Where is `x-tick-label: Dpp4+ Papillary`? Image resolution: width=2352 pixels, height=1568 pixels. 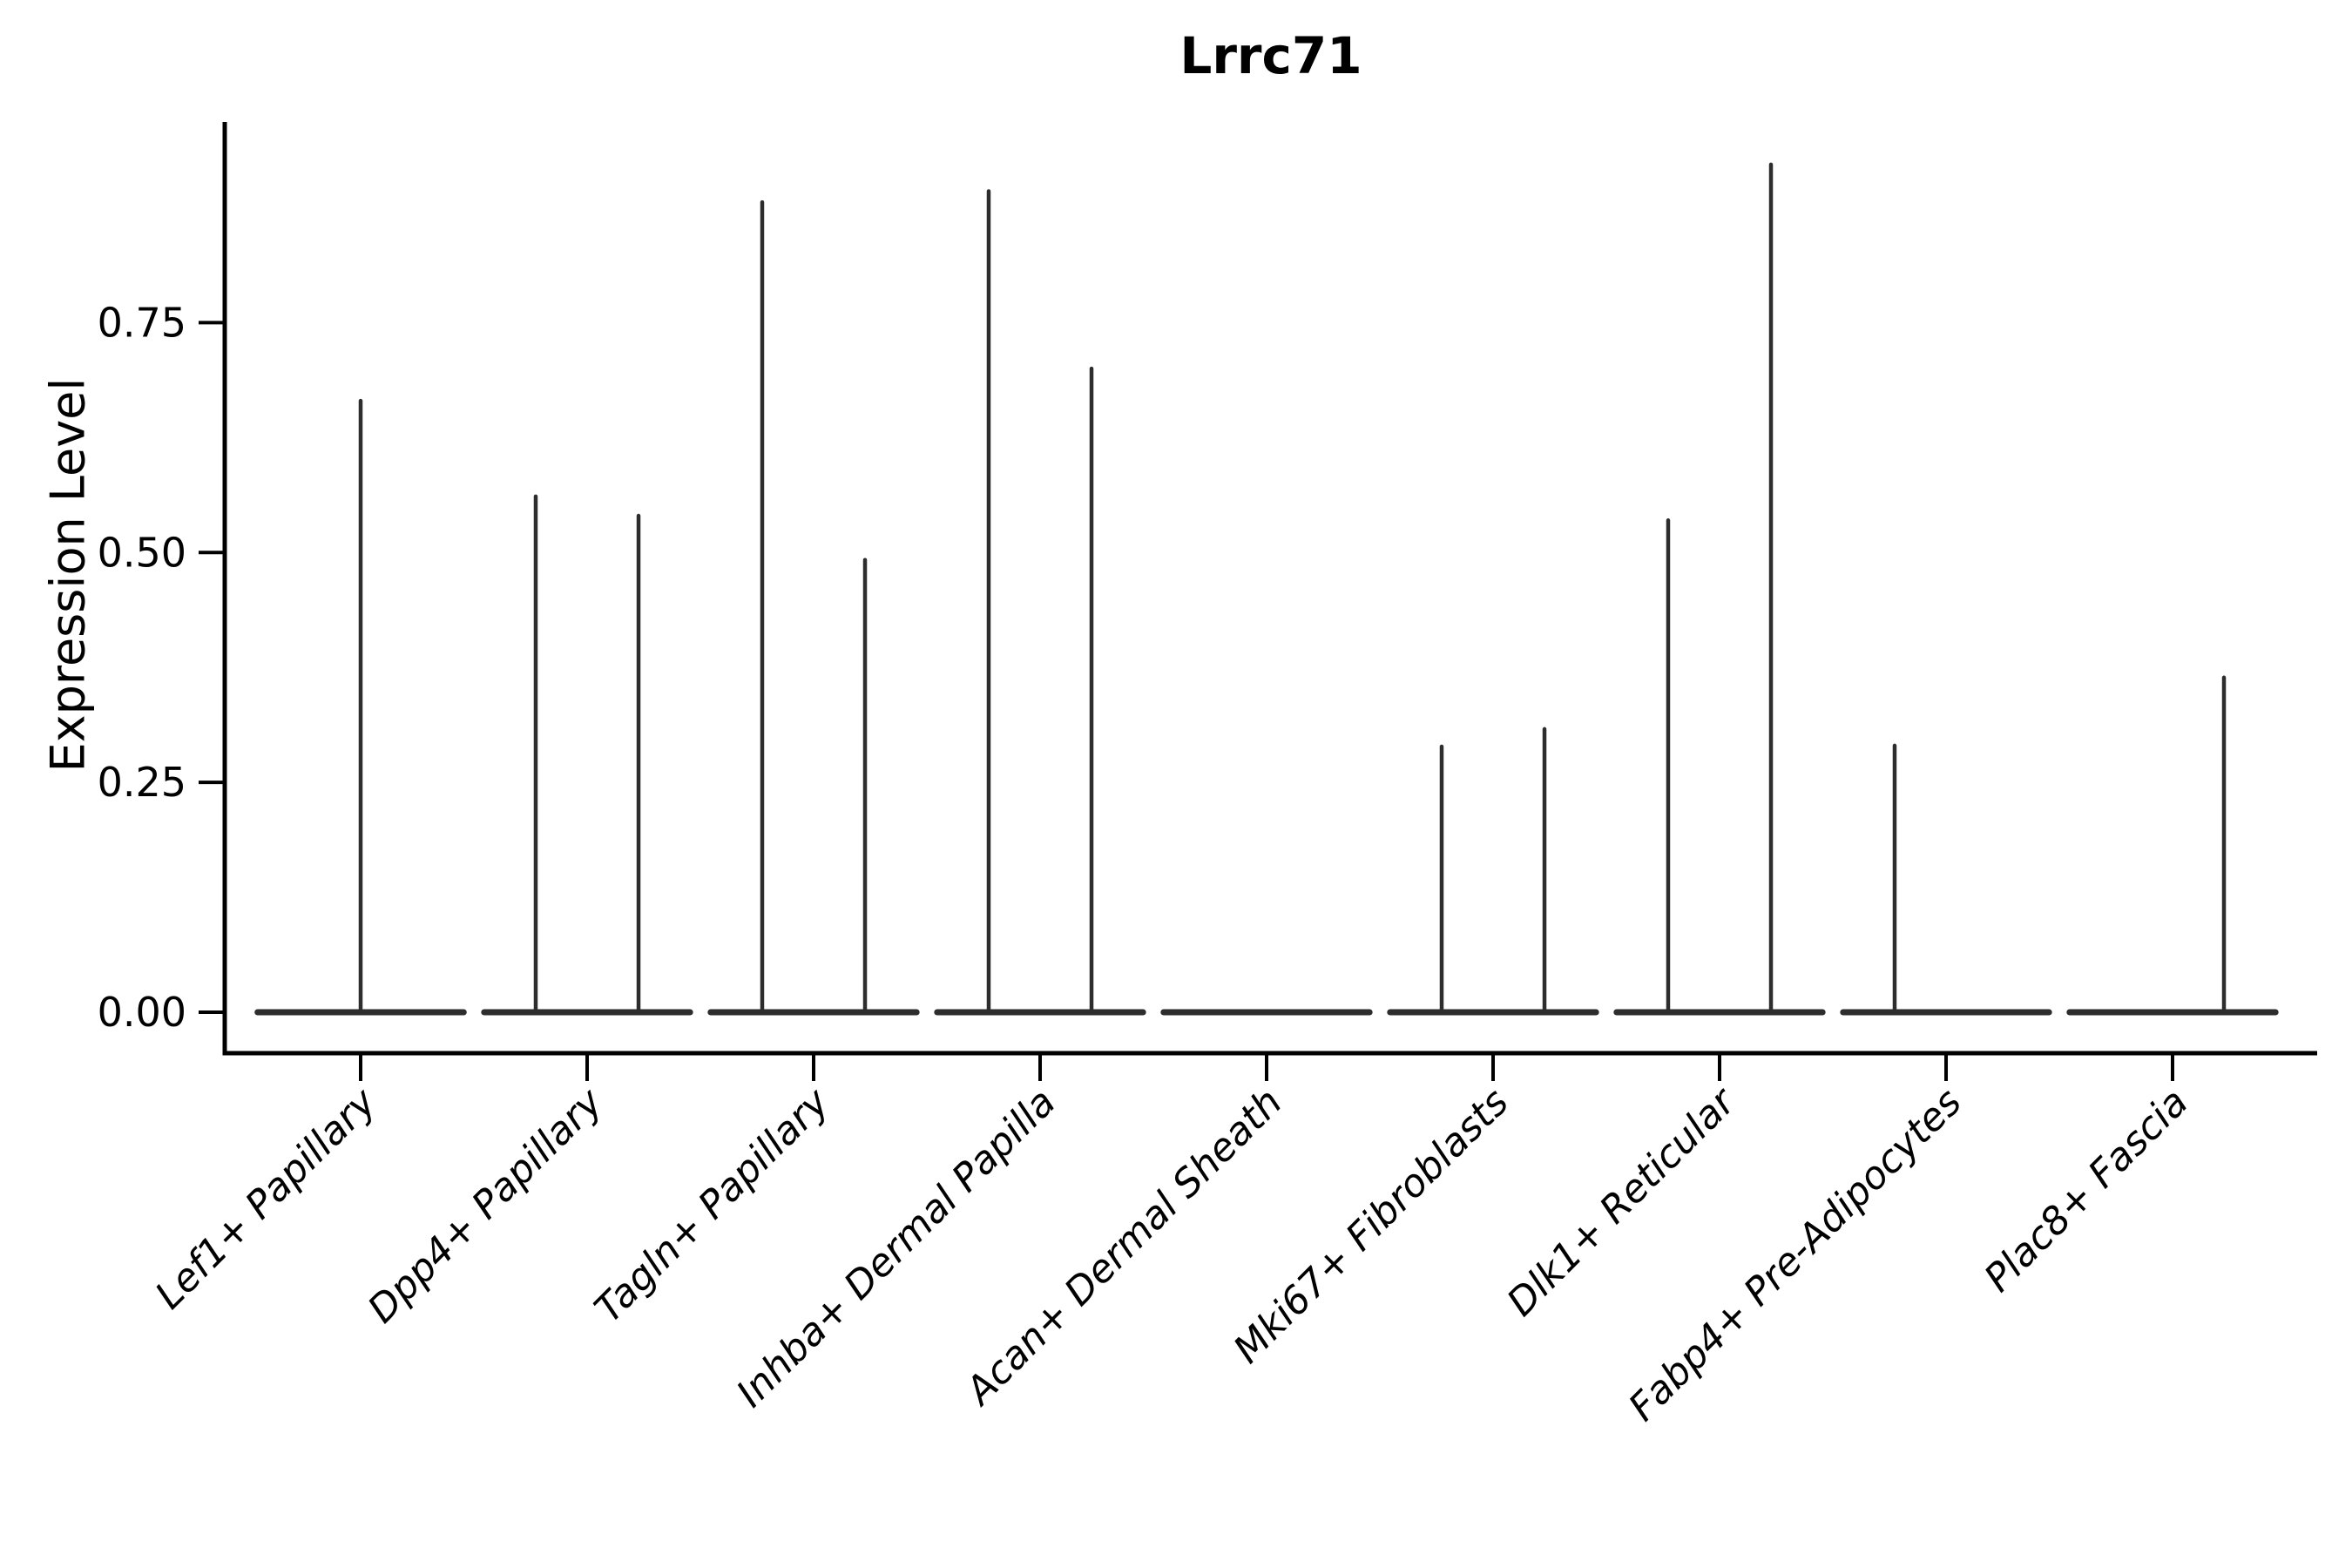
x-tick-label: Dpp4+ Papillary is located at coordinates (486, 1205).